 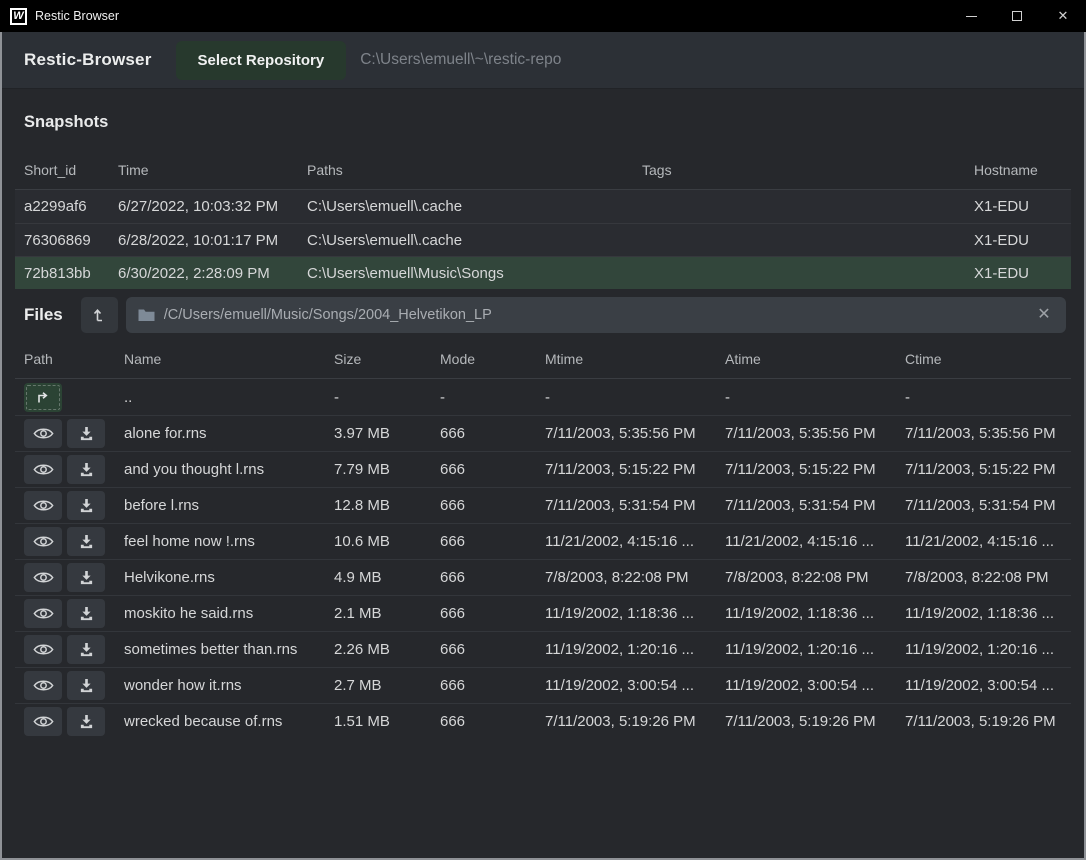 I want to click on file-cell-size: 7.79 MB, so click(x=362, y=469).